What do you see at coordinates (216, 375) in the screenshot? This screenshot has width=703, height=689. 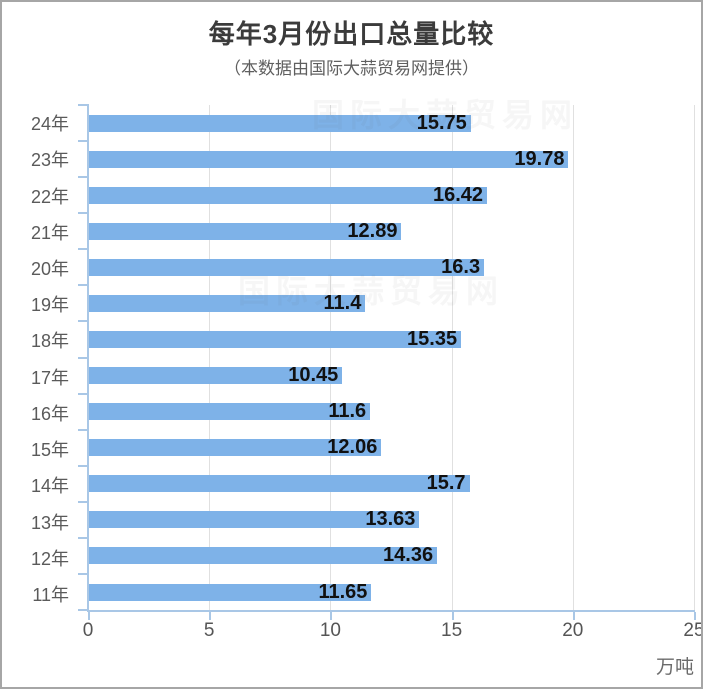 I see `bar-17年: 10.45` at bounding box center [216, 375].